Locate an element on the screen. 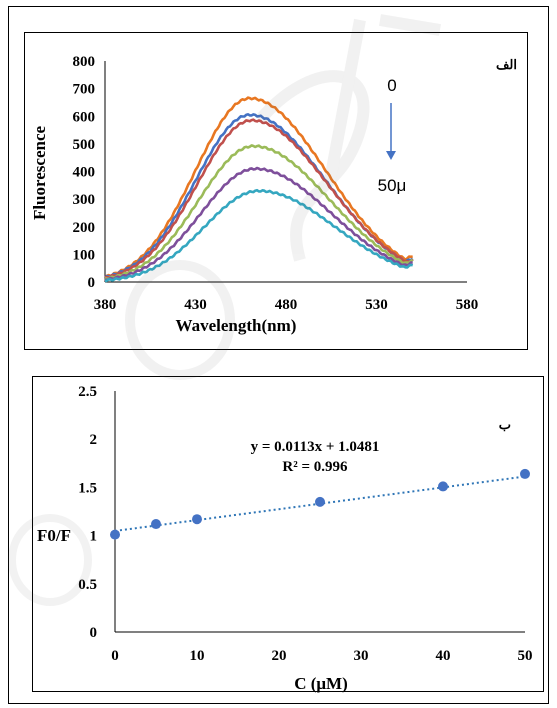 The image size is (557, 708). x-tick-label: 580 is located at coordinates (467, 305).